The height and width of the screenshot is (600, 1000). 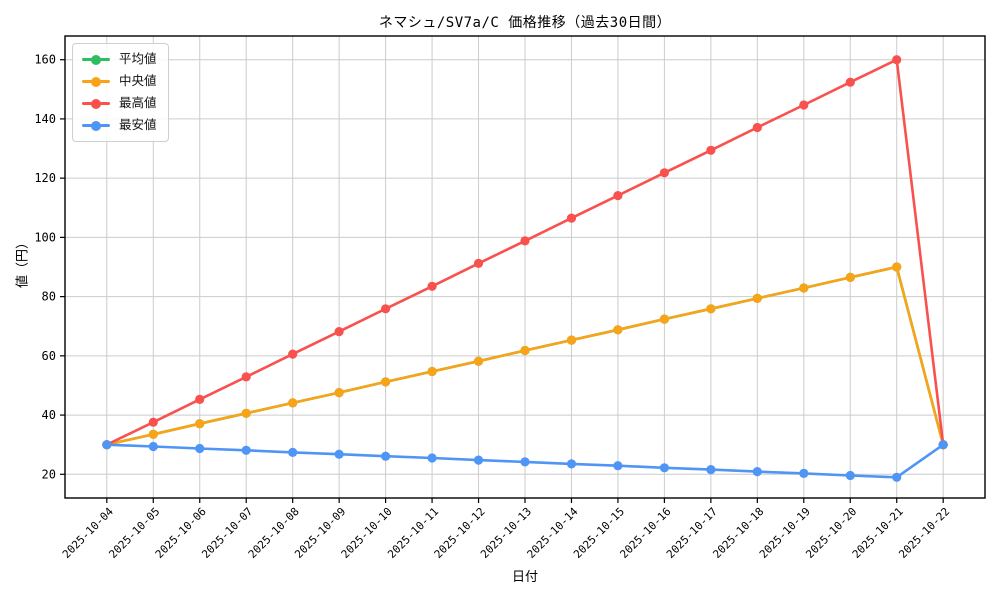 I want to click on series-min, so click(x=525, y=461).